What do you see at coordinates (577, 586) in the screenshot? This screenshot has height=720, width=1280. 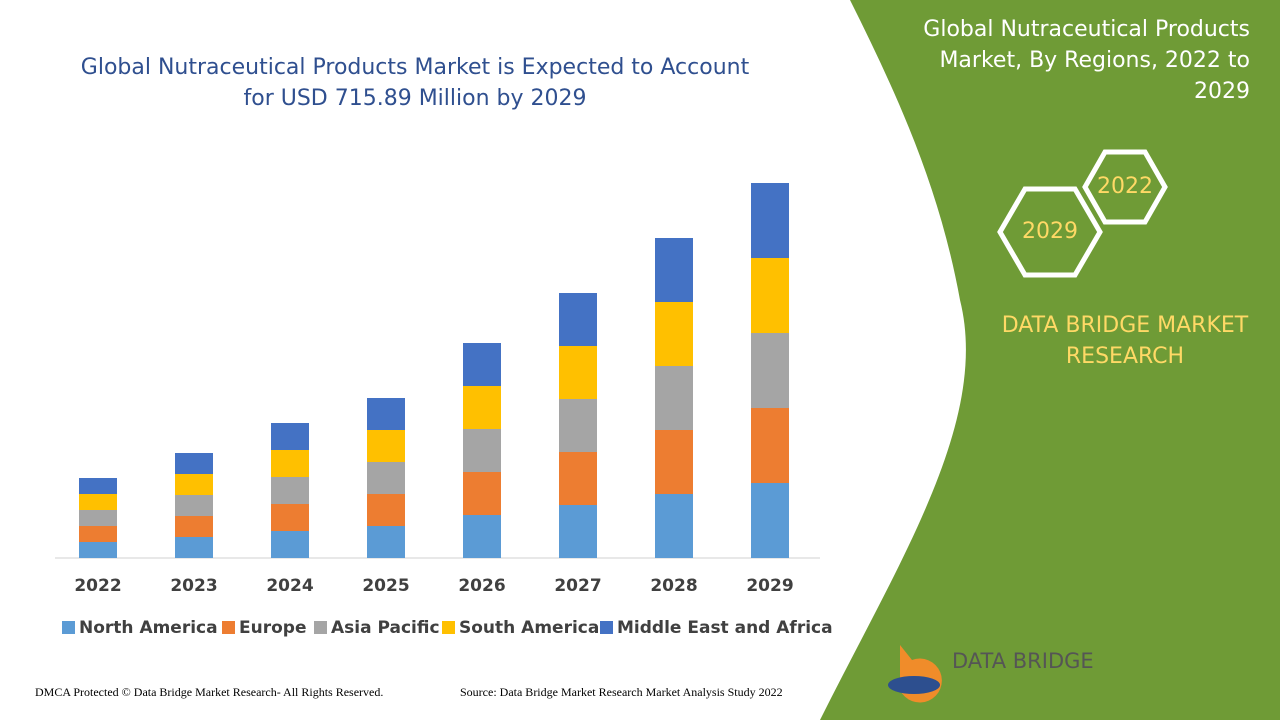 I see `x-tick-label: 2027` at bounding box center [577, 586].